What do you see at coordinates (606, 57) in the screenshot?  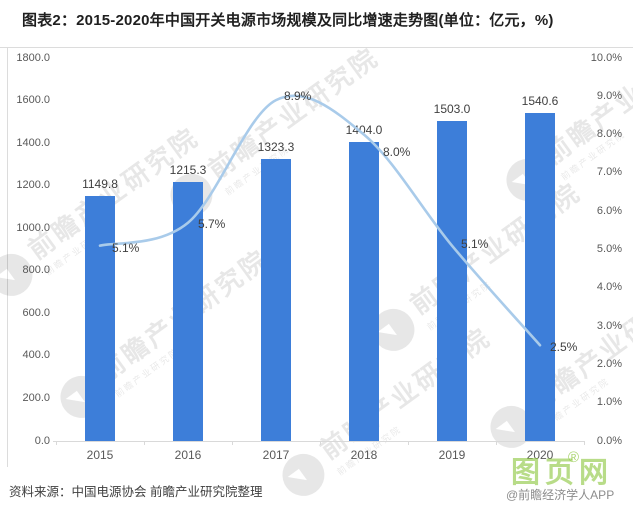 I see `y-axis-label-right: 10.0%` at bounding box center [606, 57].